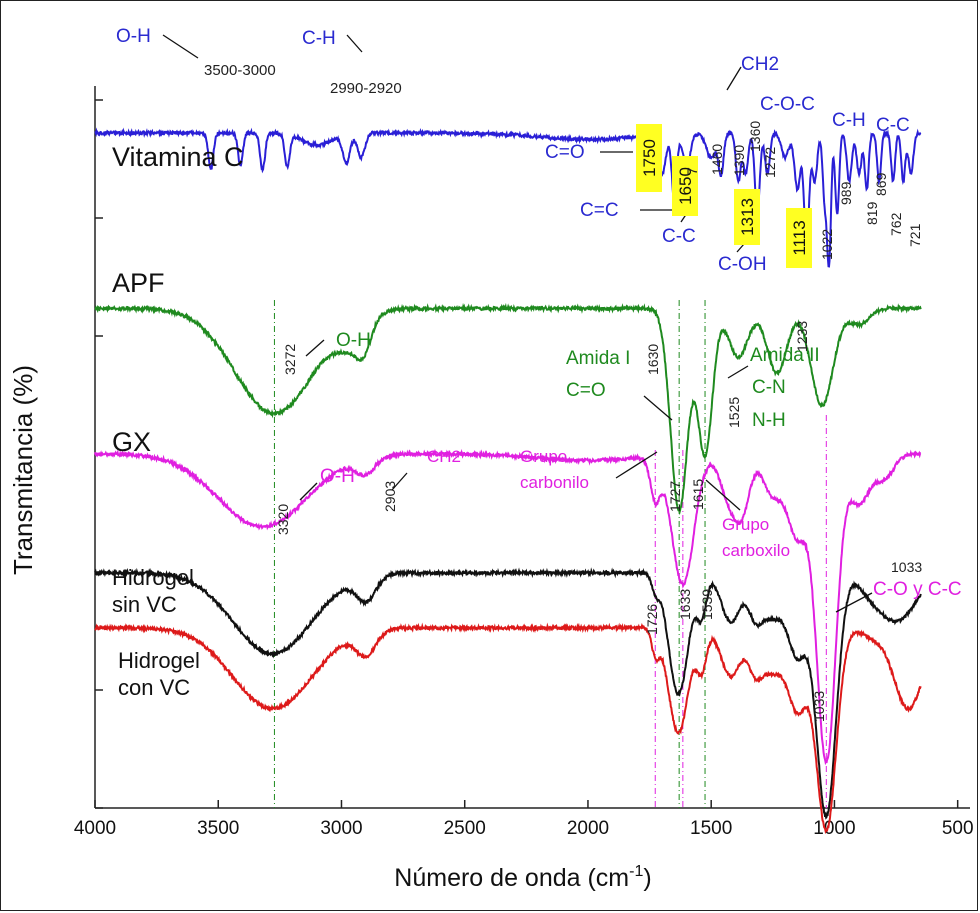 The image size is (980, 913). What do you see at coordinates (827, 244) in the screenshot?
I see `peak-1022: 1022` at bounding box center [827, 244].